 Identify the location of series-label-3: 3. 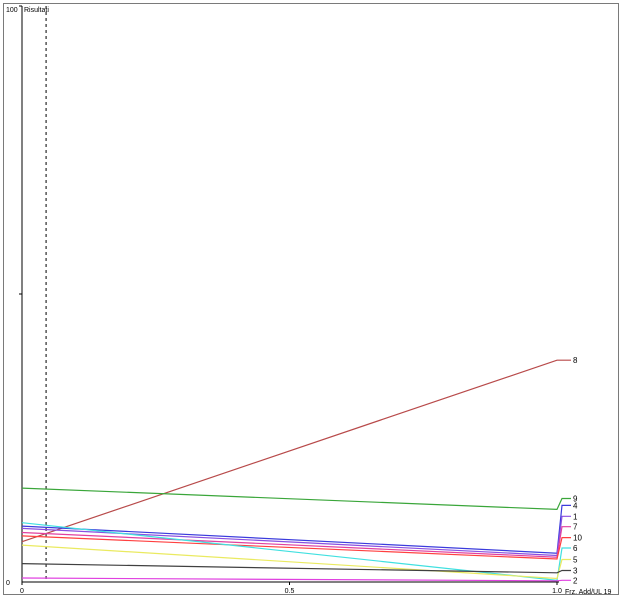
(575, 570).